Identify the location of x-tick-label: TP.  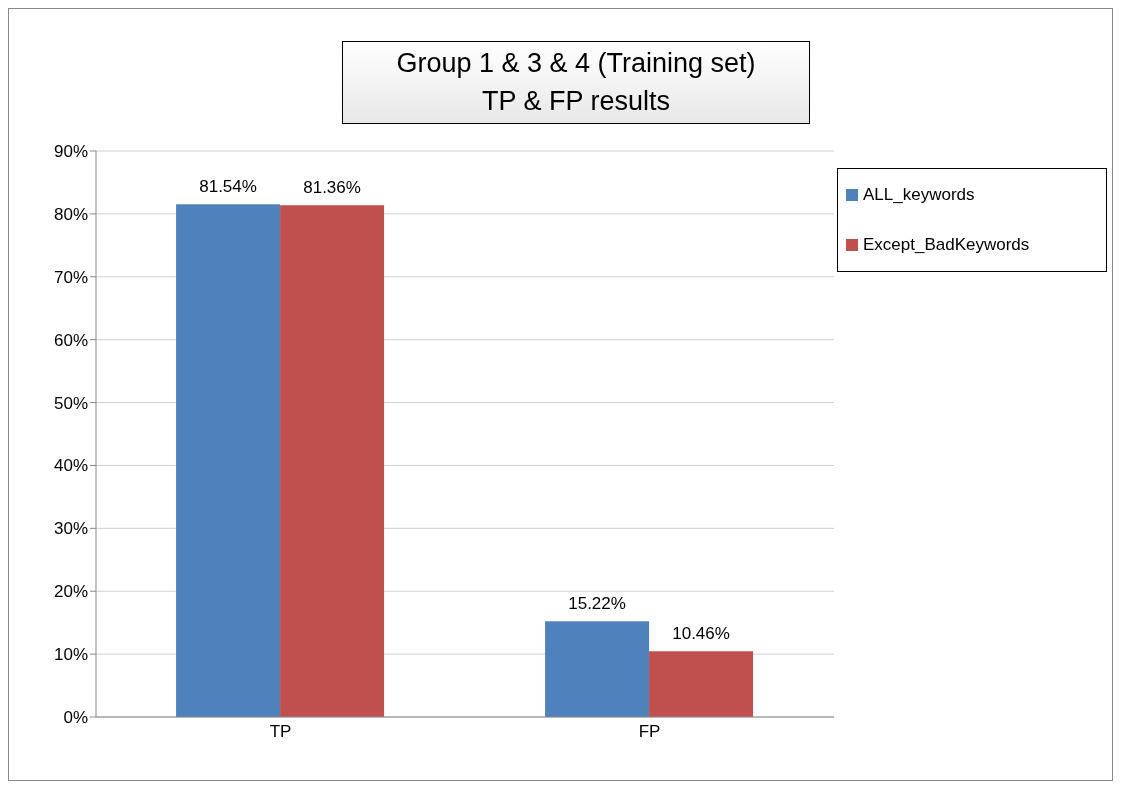
(280, 732).